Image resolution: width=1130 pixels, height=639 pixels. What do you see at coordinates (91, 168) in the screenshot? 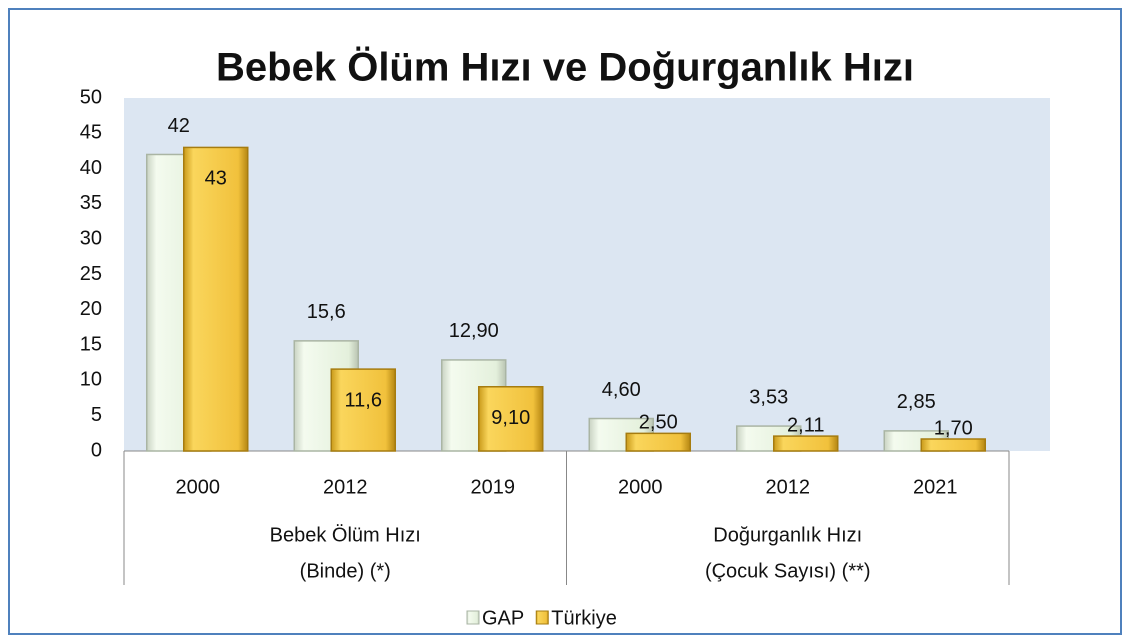
I see `y-tick-label: 40` at bounding box center [91, 168].